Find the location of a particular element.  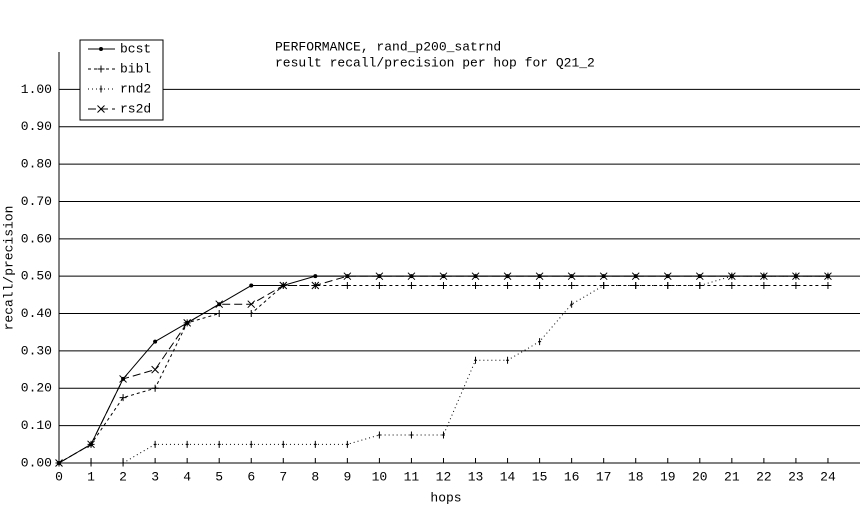

x-tick-label: 17 is located at coordinates (604, 476).